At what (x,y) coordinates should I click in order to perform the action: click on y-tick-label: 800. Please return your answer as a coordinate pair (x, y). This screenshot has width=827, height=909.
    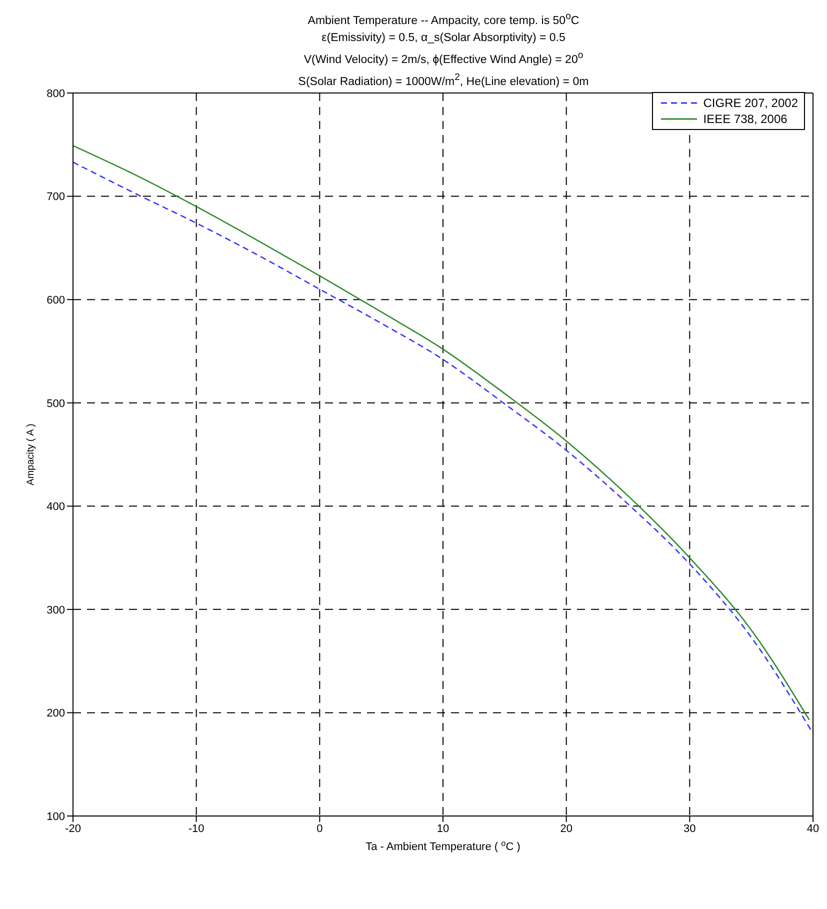
    Looking at the image, I should click on (55, 94).